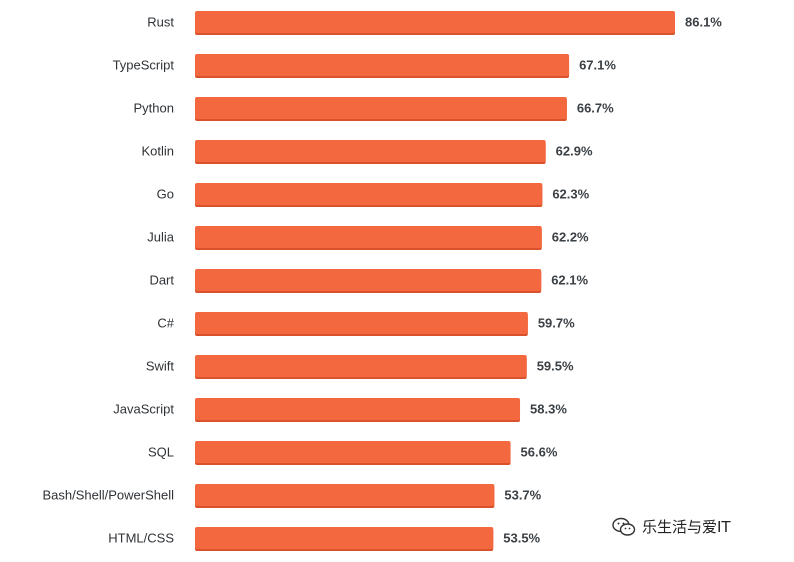 This screenshot has height=562, width=794. Describe the element at coordinates (345, 495) in the screenshot. I see `bar-bash-shell-powershell` at that location.